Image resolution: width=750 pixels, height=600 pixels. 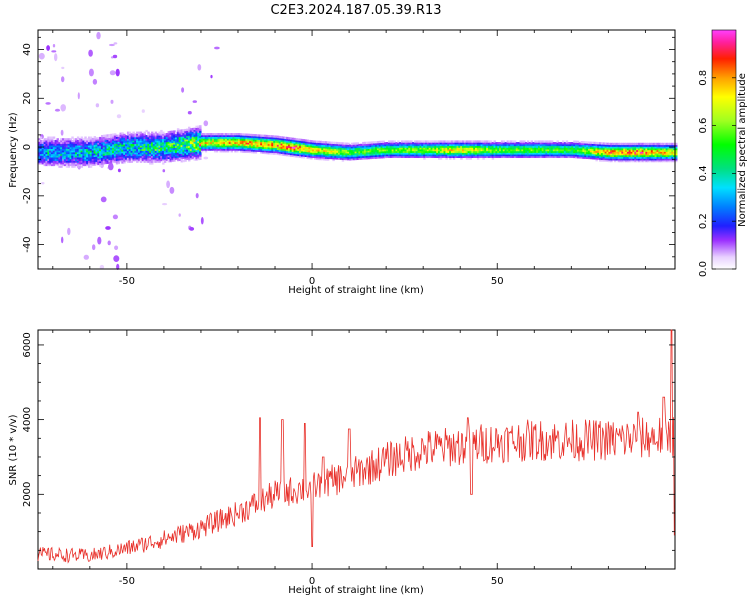 What do you see at coordinates (27, 494) in the screenshot?
I see `y-tick-label: 2000` at bounding box center [27, 494].